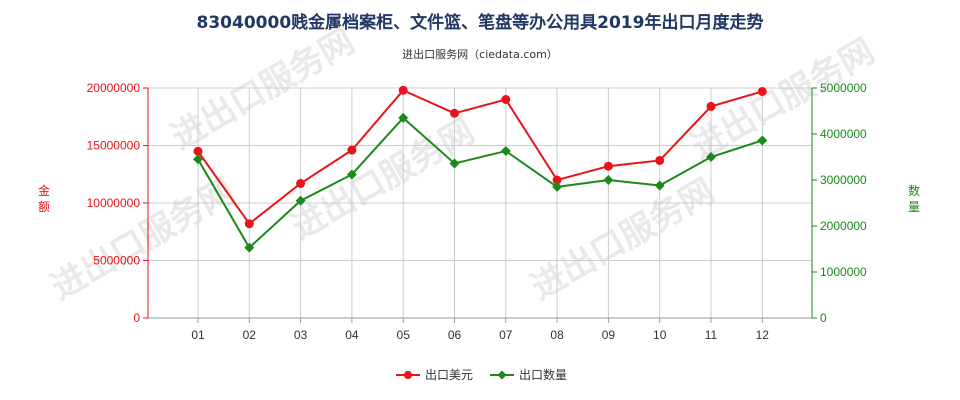  I want to click on x-tick-label: 05, so click(404, 335).